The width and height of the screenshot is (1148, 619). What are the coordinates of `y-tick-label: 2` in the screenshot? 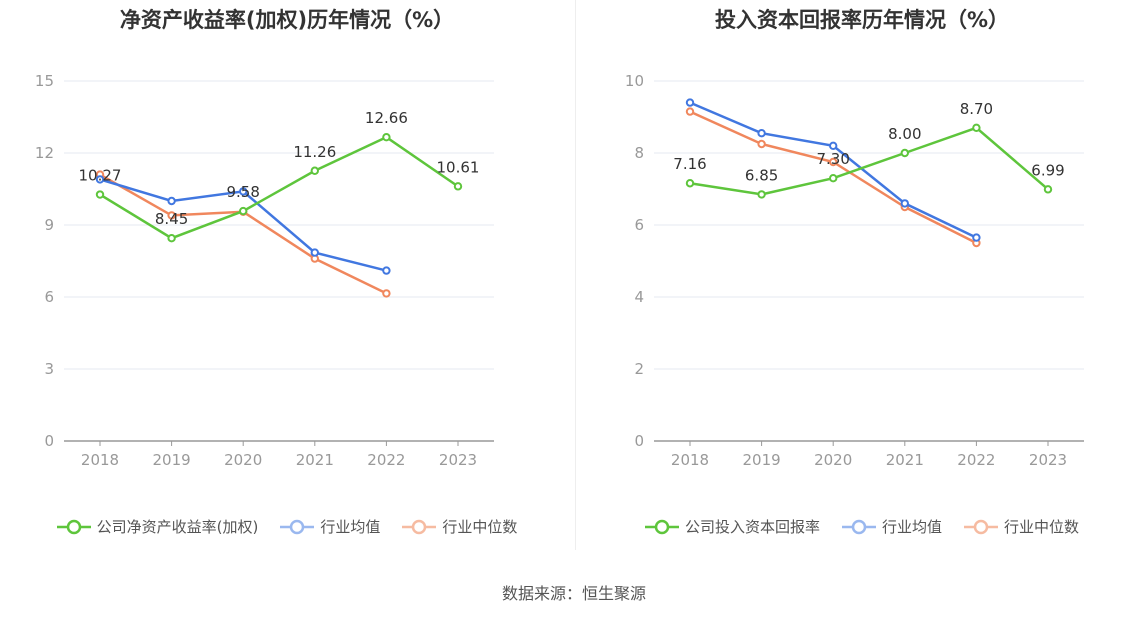 It's located at (639, 369).